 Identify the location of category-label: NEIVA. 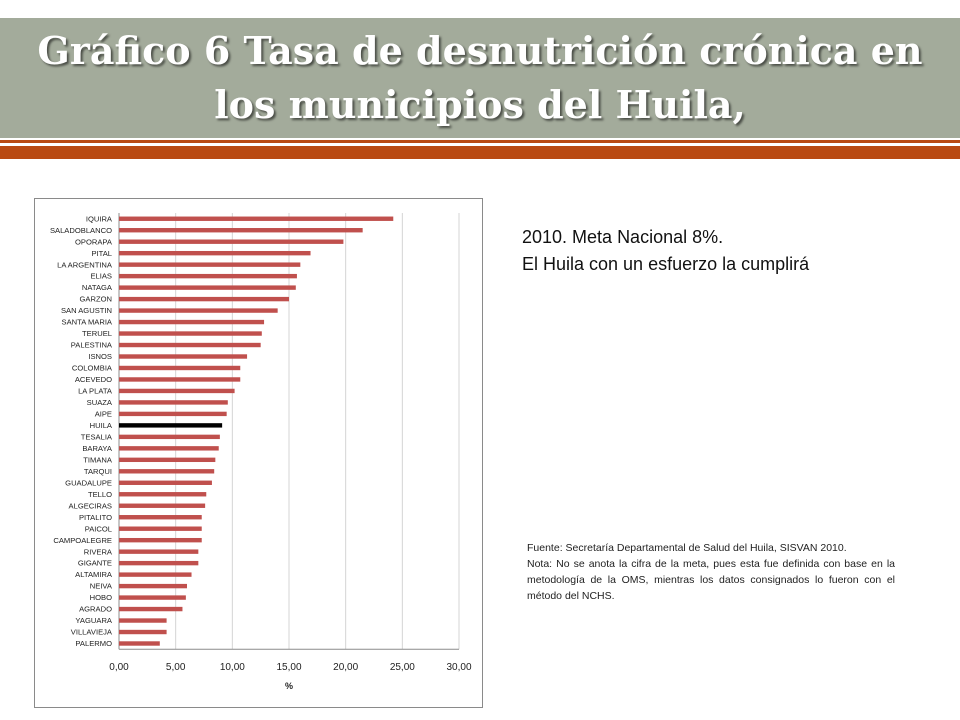
(101, 586).